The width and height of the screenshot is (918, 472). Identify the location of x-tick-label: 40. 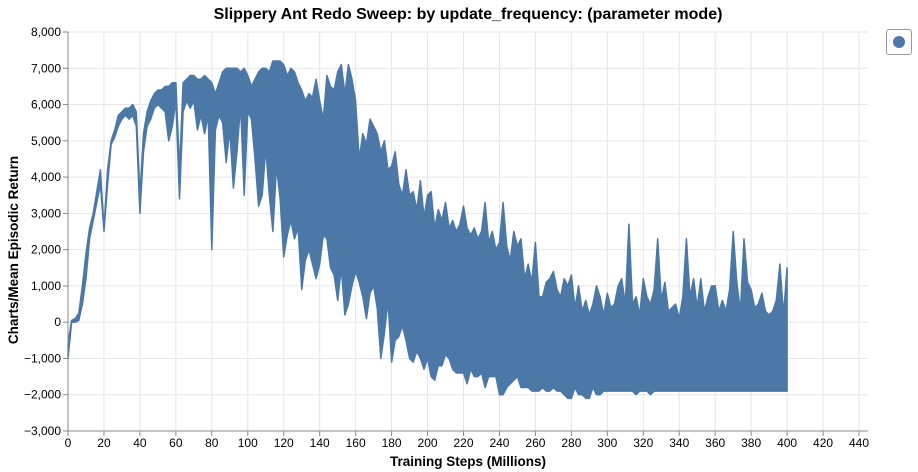
(140, 443).